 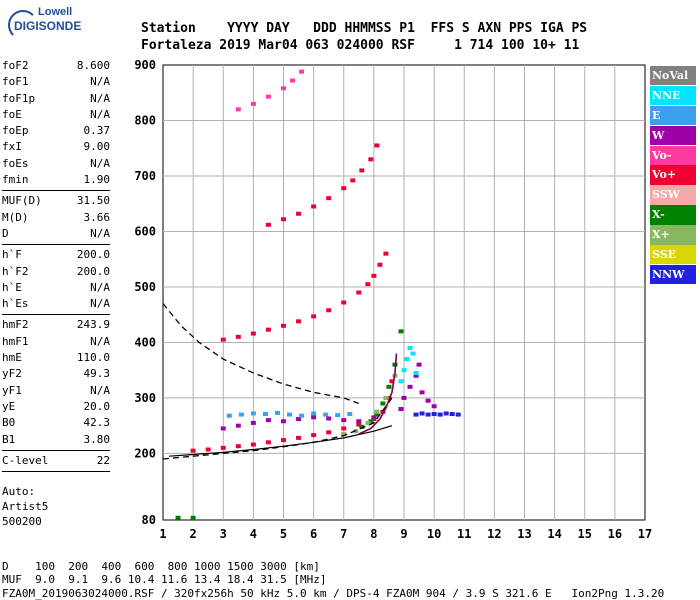 I want to click on param-value: 8.600, so click(x=93, y=65).